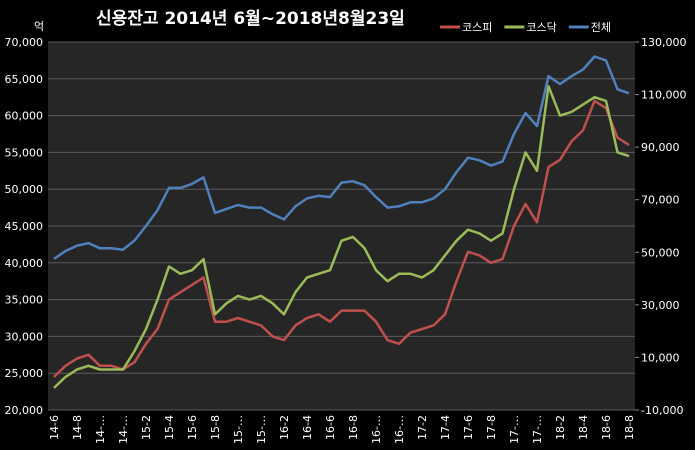 This screenshot has width=695, height=450. Describe the element at coordinates (24, 116) in the screenshot. I see `y-tick-label: 60,000` at that location.